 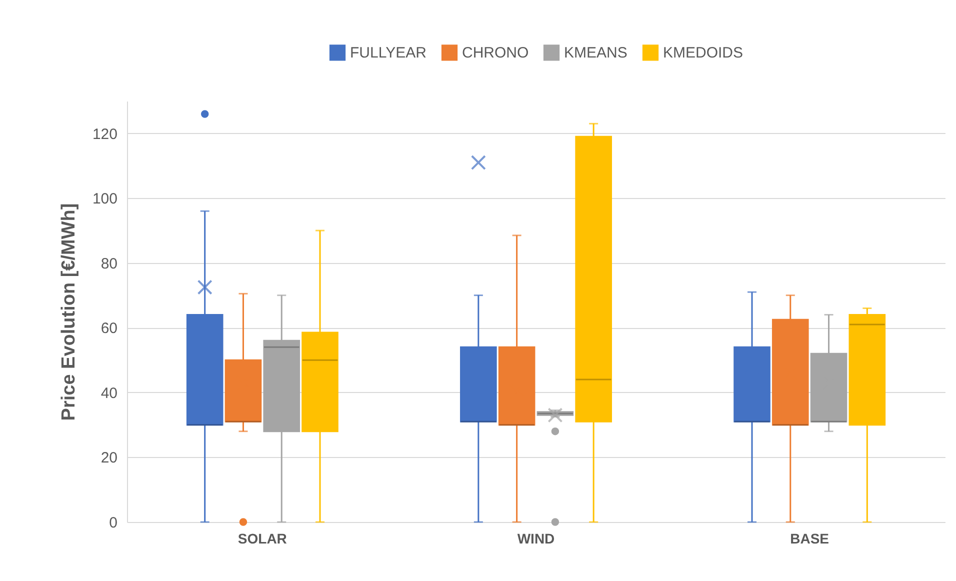 What do you see at coordinates (262, 538) in the screenshot?
I see `x-tick-label: SOLAR` at bounding box center [262, 538].